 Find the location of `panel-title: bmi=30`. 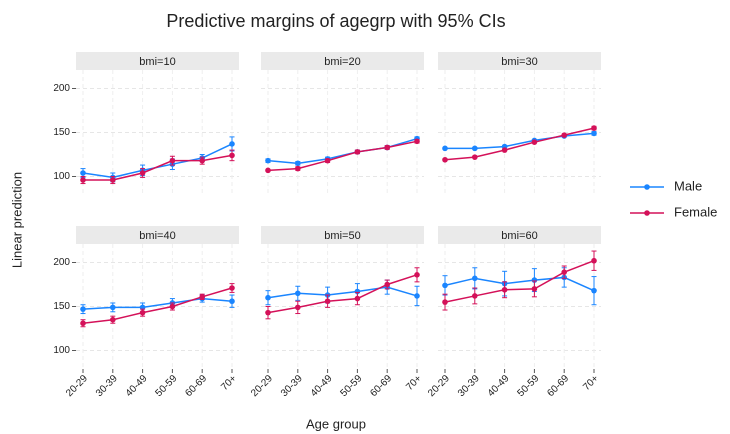

panel-title: bmi=30 is located at coordinates (519, 62).